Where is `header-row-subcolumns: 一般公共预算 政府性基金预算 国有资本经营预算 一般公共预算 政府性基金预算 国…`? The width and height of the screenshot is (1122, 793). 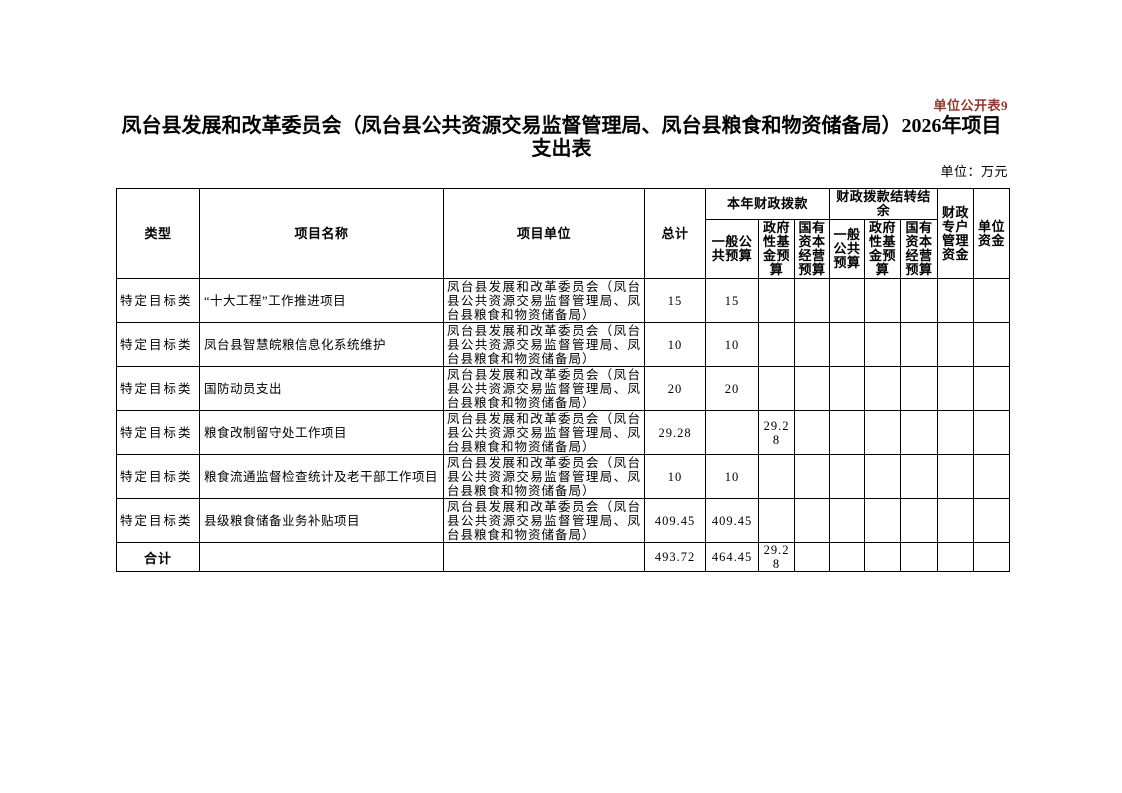
header-row-subcolumns: 一般公共预算 政府性基金预算 国有资本经营预算 一般公共预算 政府性基金预算 国… is located at coordinates (563, 249).